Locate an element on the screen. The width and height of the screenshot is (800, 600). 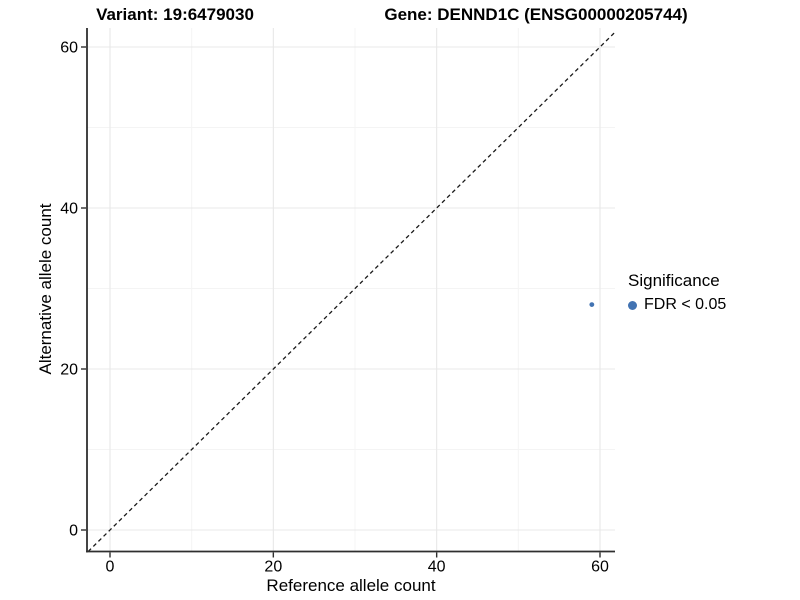
legend-item-label: FDR < 0.05 is located at coordinates (685, 304).